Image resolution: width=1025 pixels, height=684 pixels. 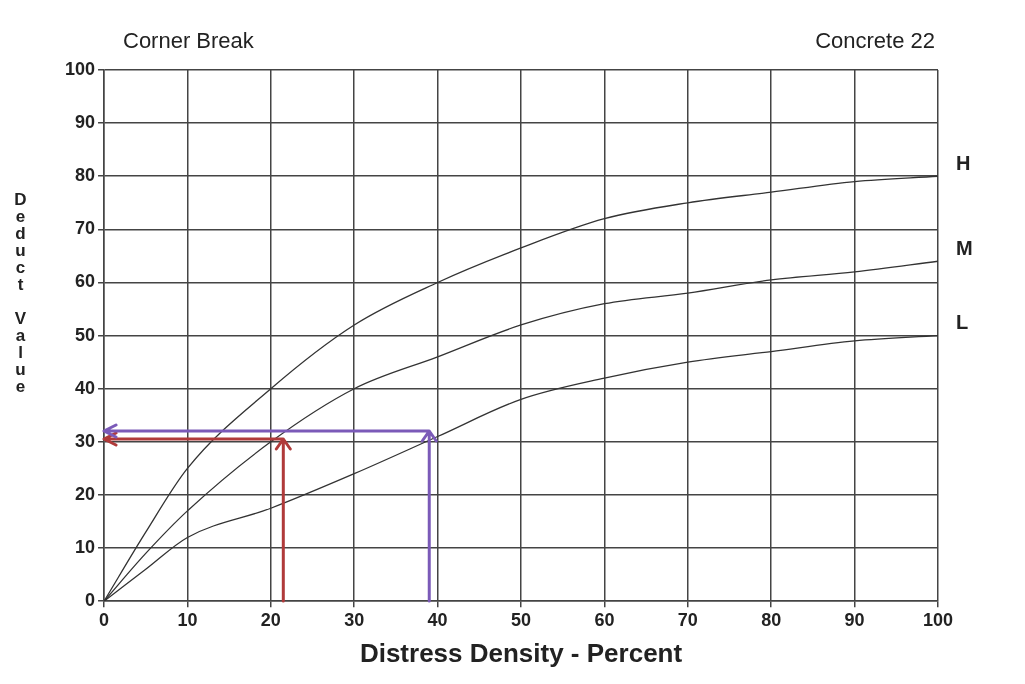 I want to click on y-tick-label: 40, so click(x=85, y=387).